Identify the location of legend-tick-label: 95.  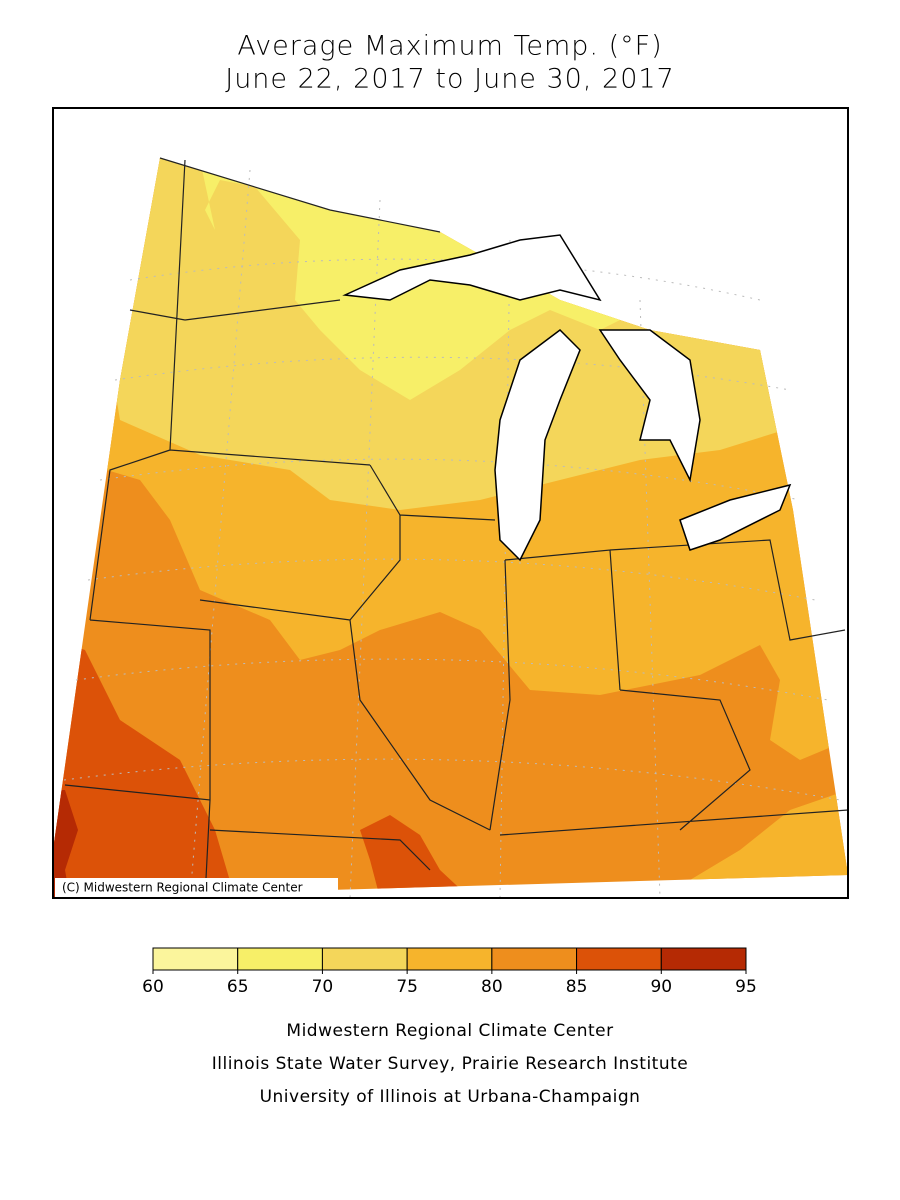
(746, 987).